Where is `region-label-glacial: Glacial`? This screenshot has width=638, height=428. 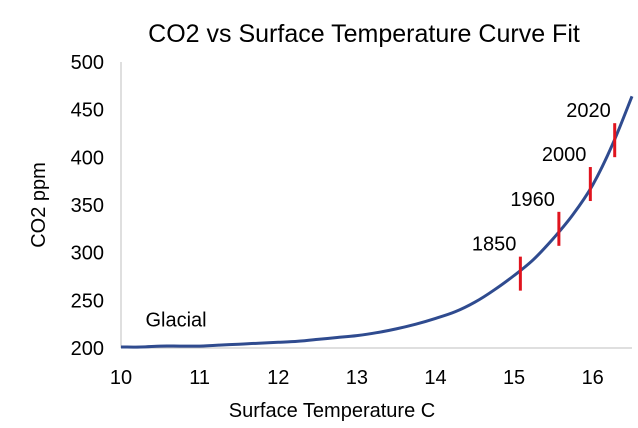
region-label-glacial: Glacial is located at coordinates (175, 320).